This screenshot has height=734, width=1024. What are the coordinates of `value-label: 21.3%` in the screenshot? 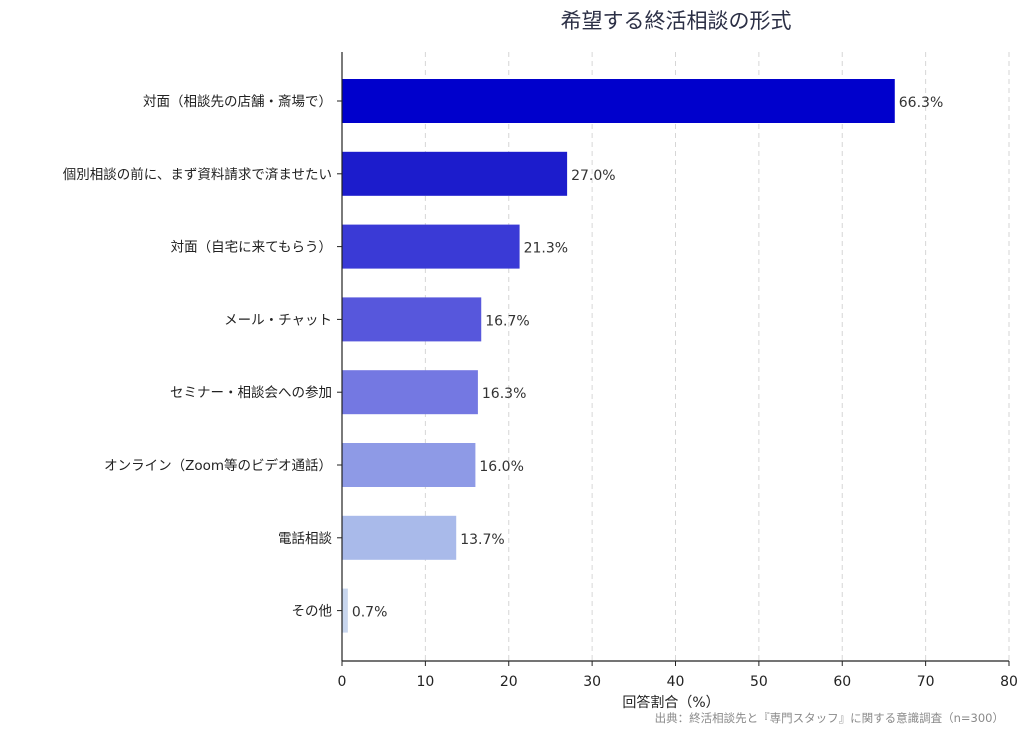 It's located at (546, 249).